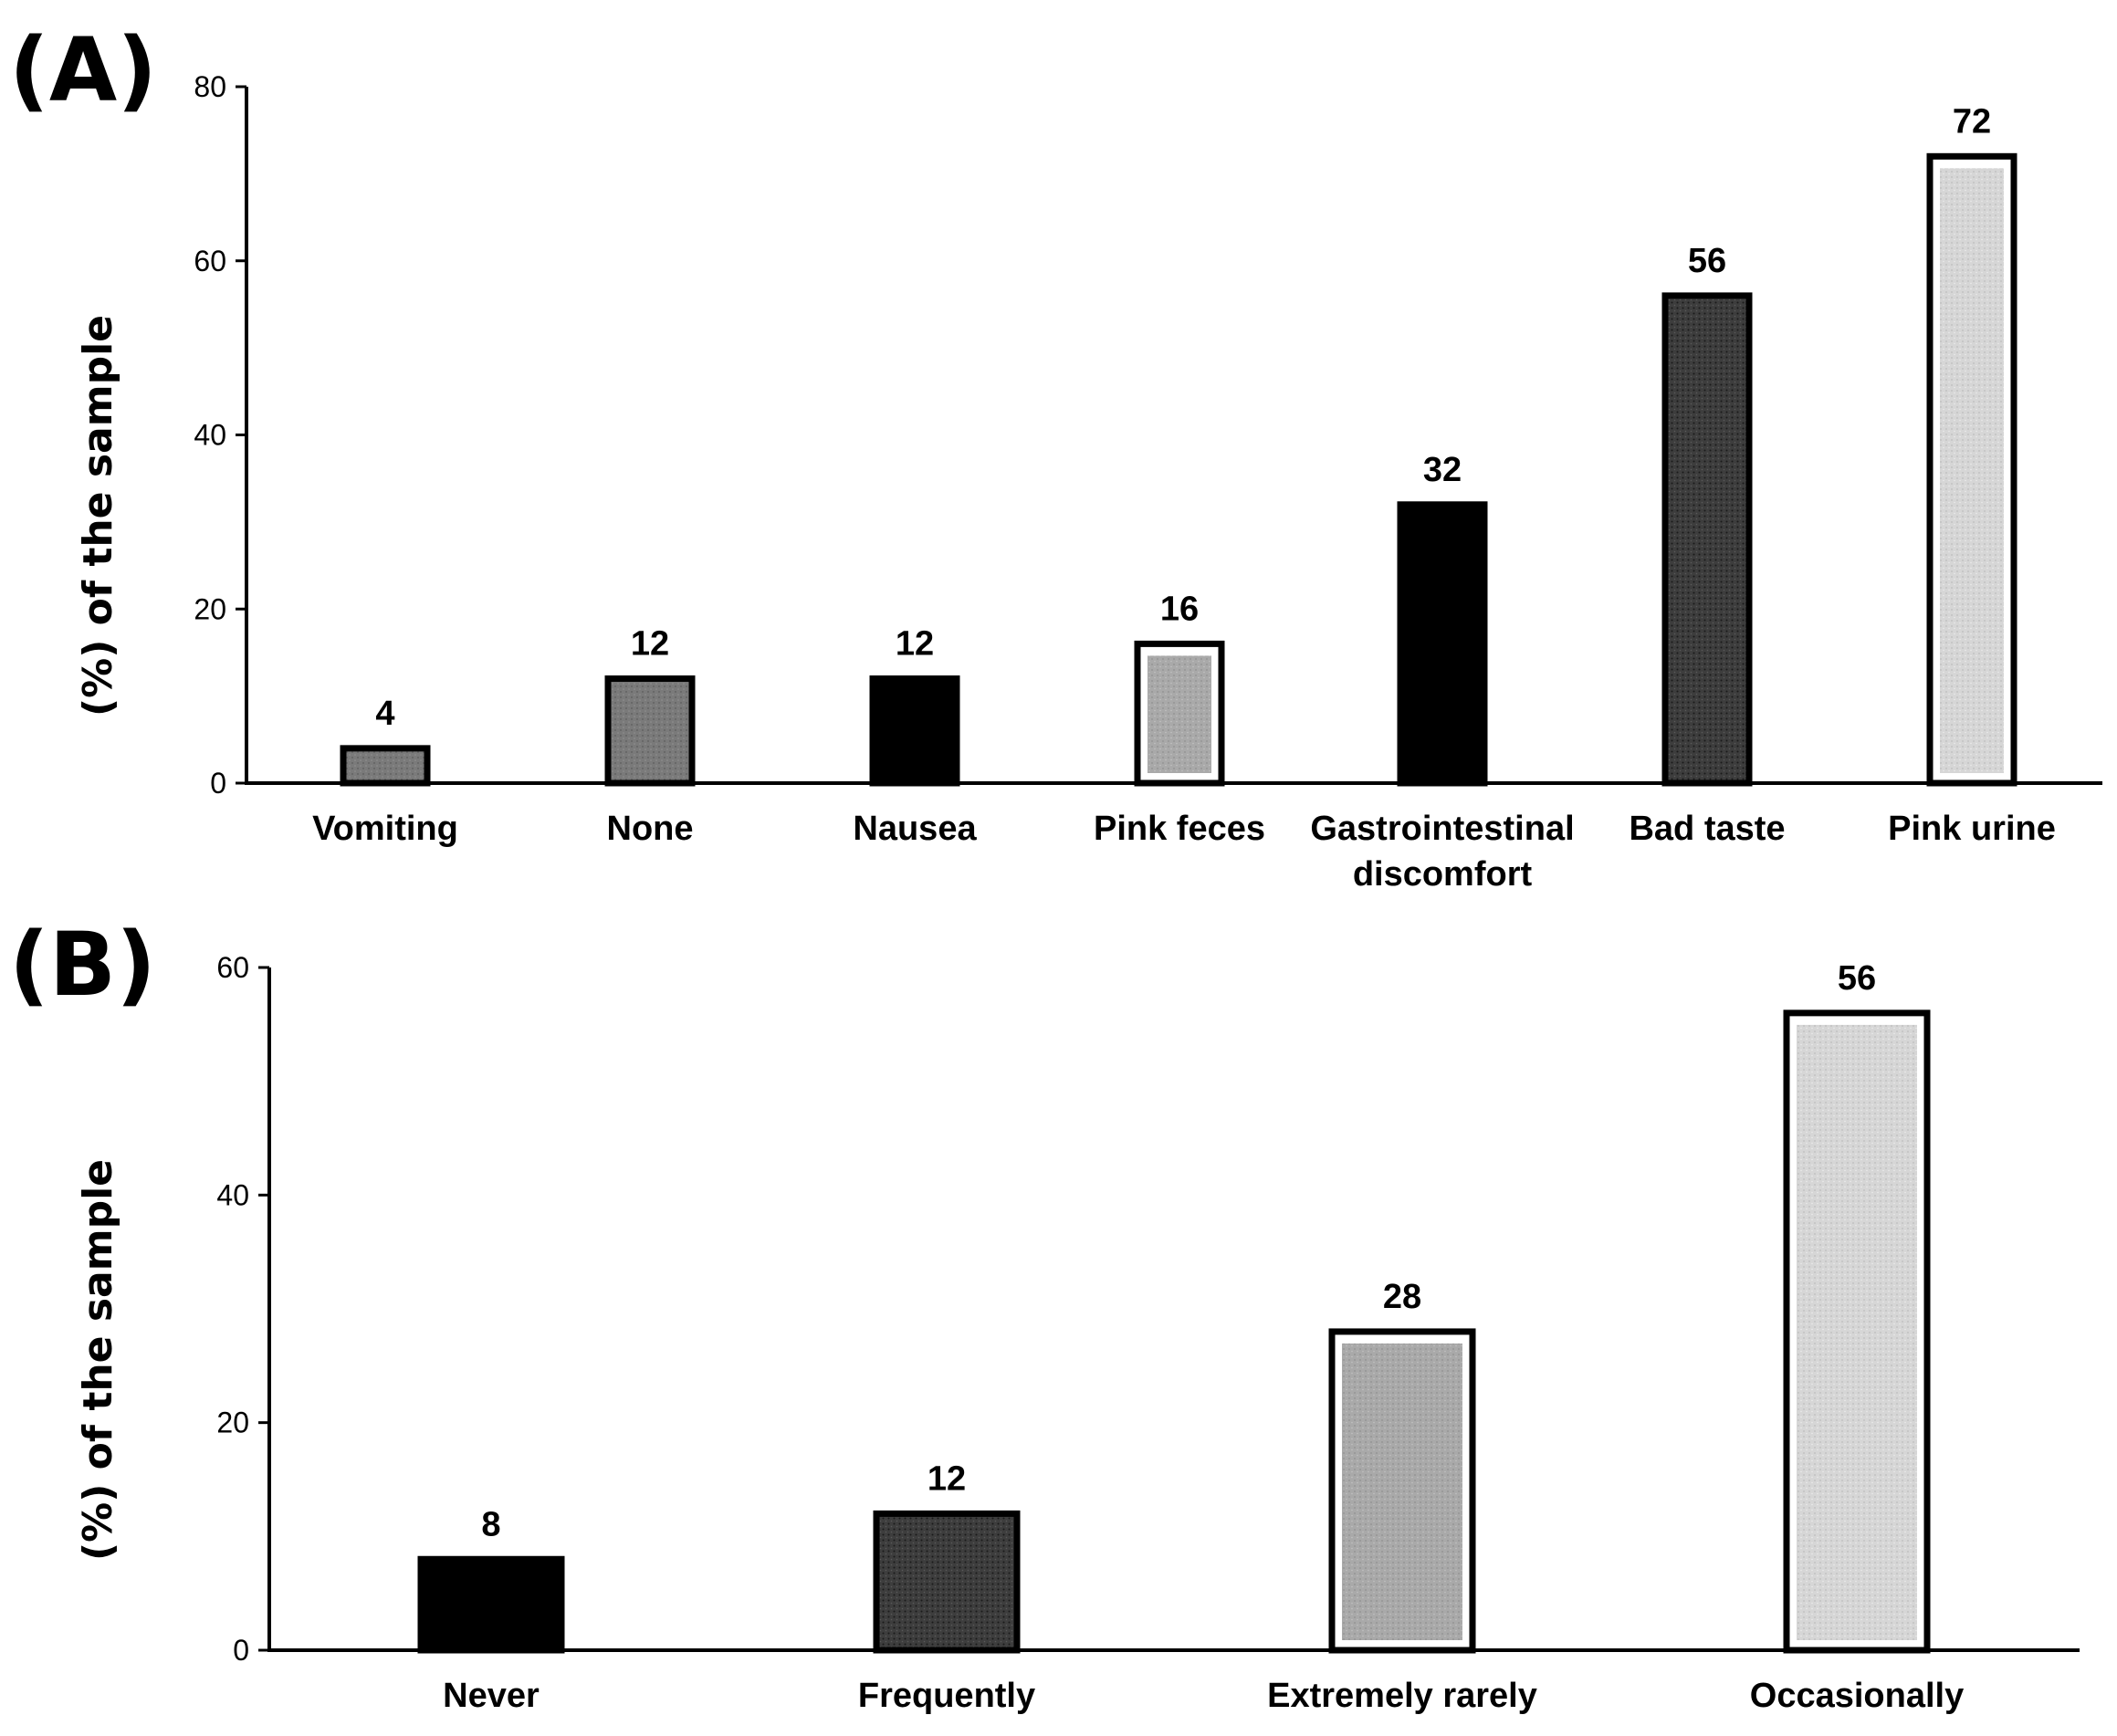 The height and width of the screenshot is (1736, 2117). What do you see at coordinates (946, 1478) in the screenshot?
I see `panel-b-data-label: 12` at bounding box center [946, 1478].